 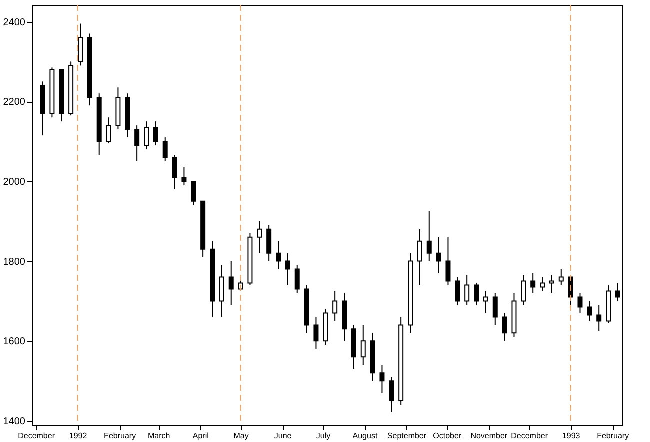 I want to click on y-tick-label: 2000, so click(x=14, y=182).